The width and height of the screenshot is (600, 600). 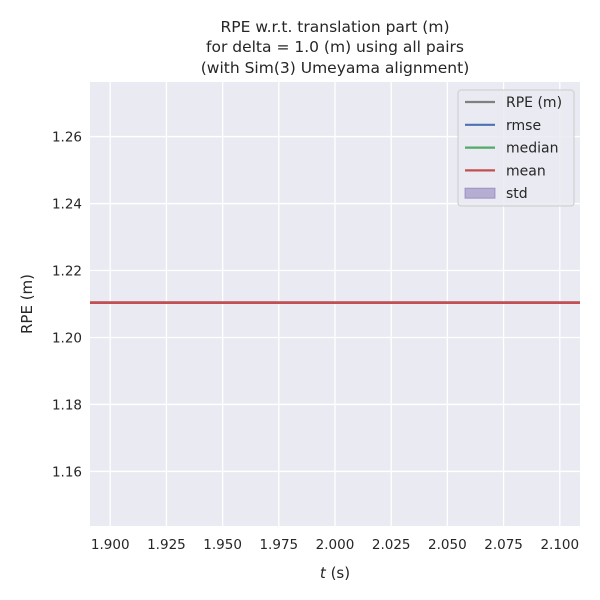 What do you see at coordinates (534, 103) in the screenshot?
I see `legend-label-rpe-m: RPE (m)` at bounding box center [534, 103].